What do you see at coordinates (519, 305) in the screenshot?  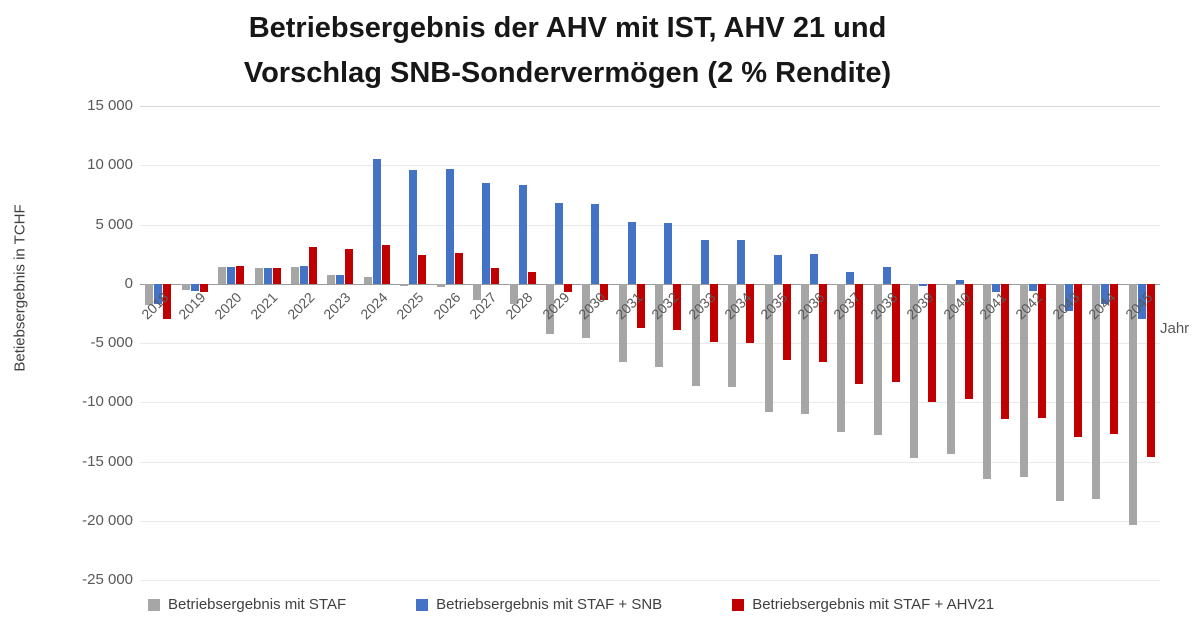 I see `x-tick-label: 2028` at bounding box center [519, 305].